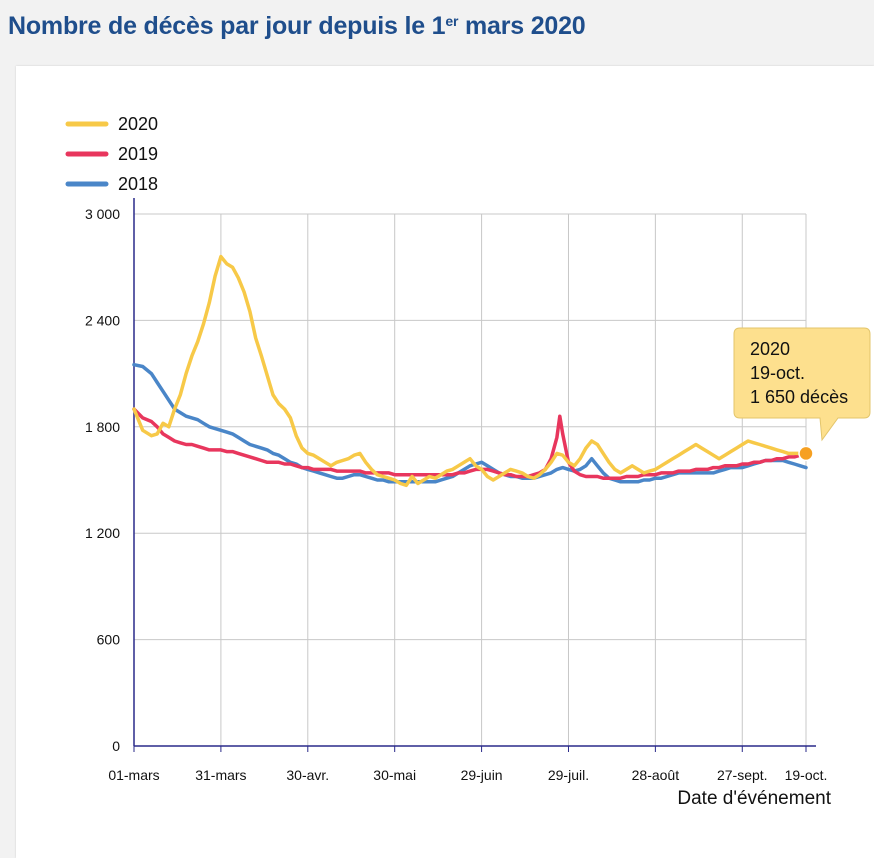  Describe the element at coordinates (799, 397) in the screenshot. I see `tooltip-value: 1 650 décès` at that location.